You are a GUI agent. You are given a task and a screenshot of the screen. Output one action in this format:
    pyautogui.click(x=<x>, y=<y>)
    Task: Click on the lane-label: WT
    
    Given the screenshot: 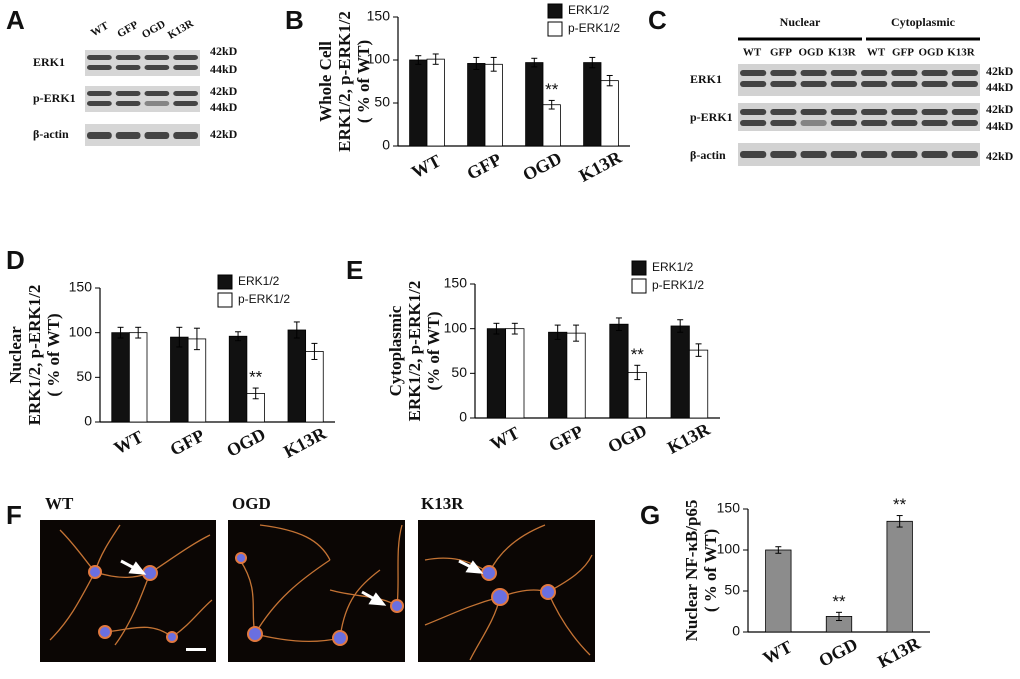 What is the action you would take?
    pyautogui.click(x=752, y=53)
    